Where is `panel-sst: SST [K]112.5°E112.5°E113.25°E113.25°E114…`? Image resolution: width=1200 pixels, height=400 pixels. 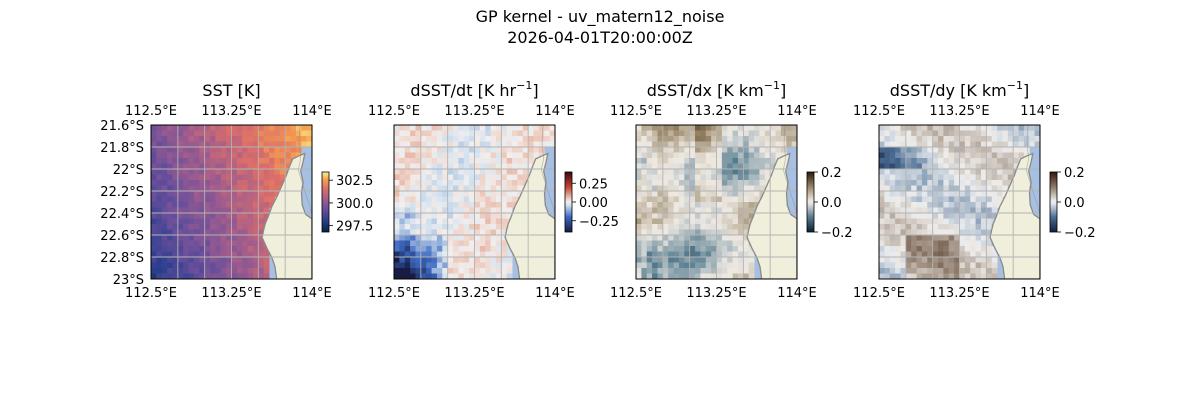
panel-sst: SST [K]112.5°E112.5°E113.25°E113.25°E114… is located at coordinates (236, 191).